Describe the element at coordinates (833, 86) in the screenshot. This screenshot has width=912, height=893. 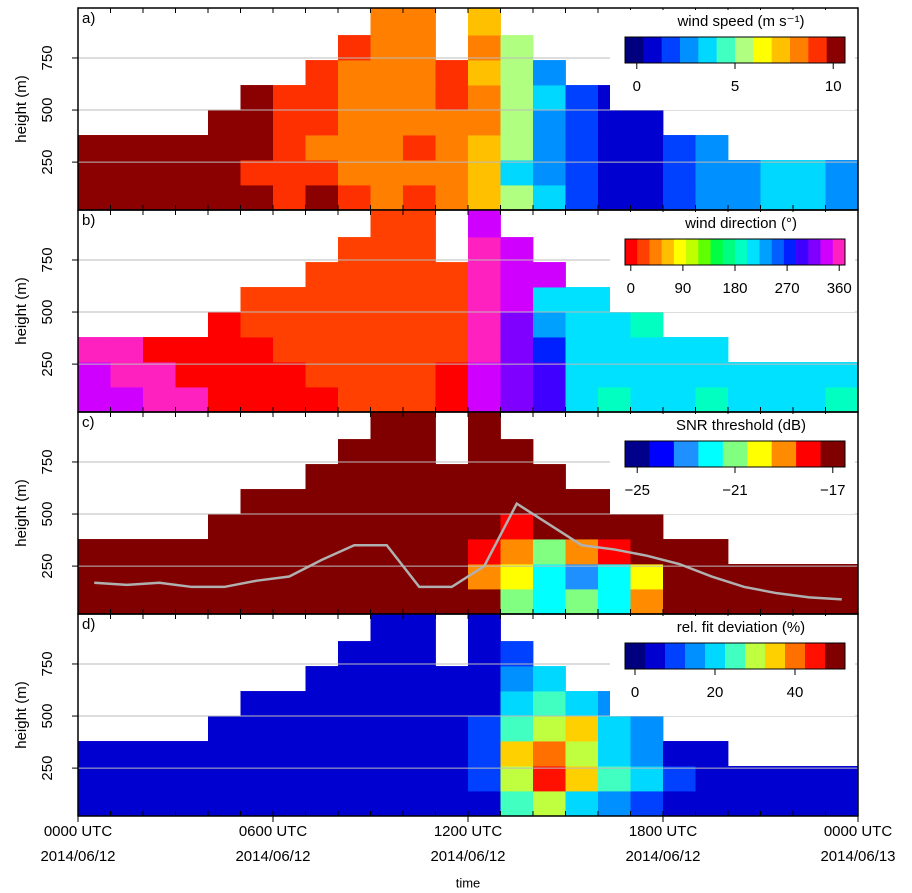
I see `colorbar-tick-label: 10` at that location.